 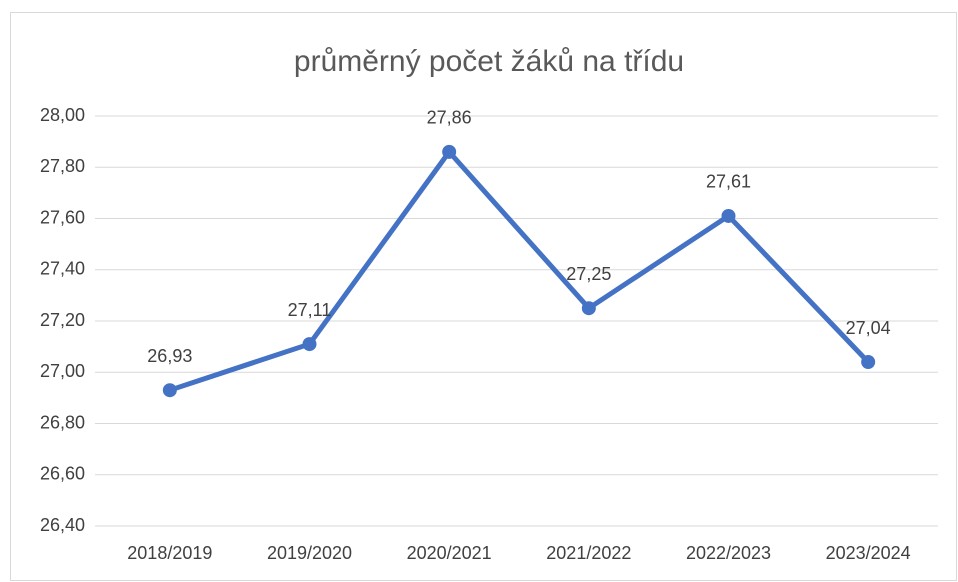 What do you see at coordinates (868, 328) in the screenshot?
I see `data-label: 27,04` at bounding box center [868, 328].